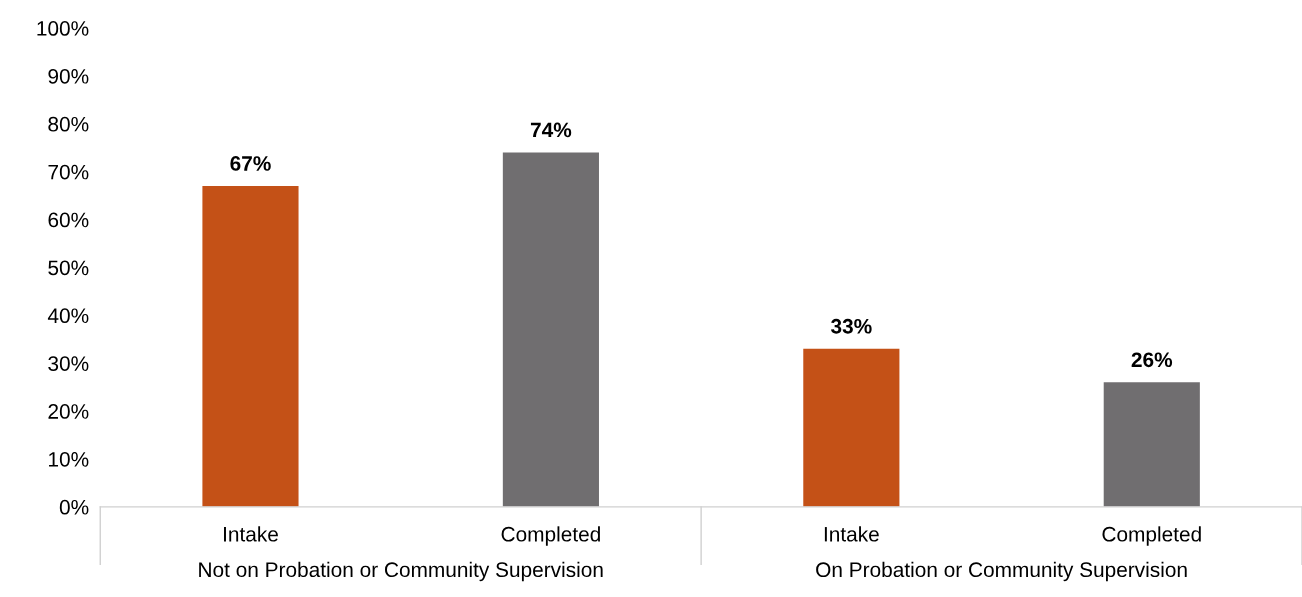 The width and height of the screenshot is (1302, 597). Describe the element at coordinates (63, 28) in the screenshot. I see `y-tick-label: 100%` at that location.